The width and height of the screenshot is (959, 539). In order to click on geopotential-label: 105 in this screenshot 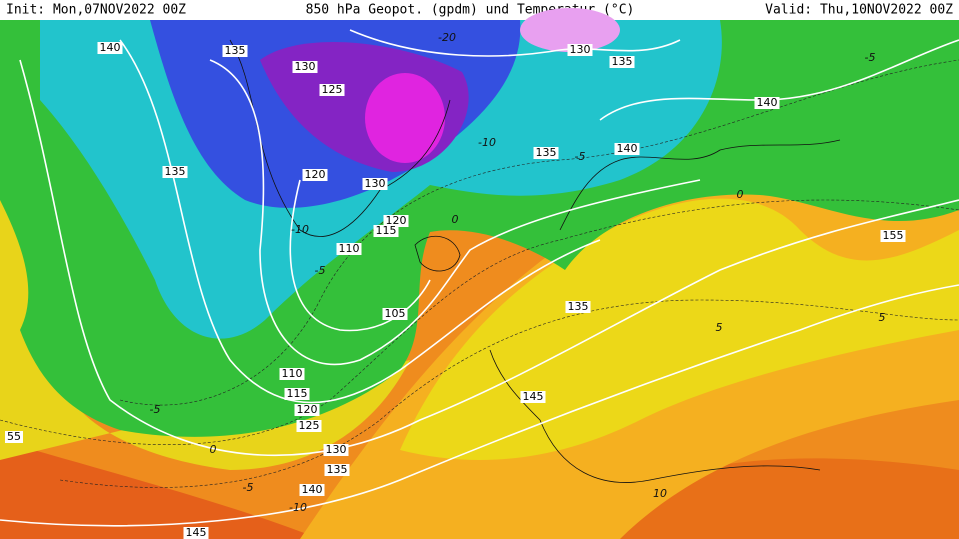, I will do `click(395, 313)`.